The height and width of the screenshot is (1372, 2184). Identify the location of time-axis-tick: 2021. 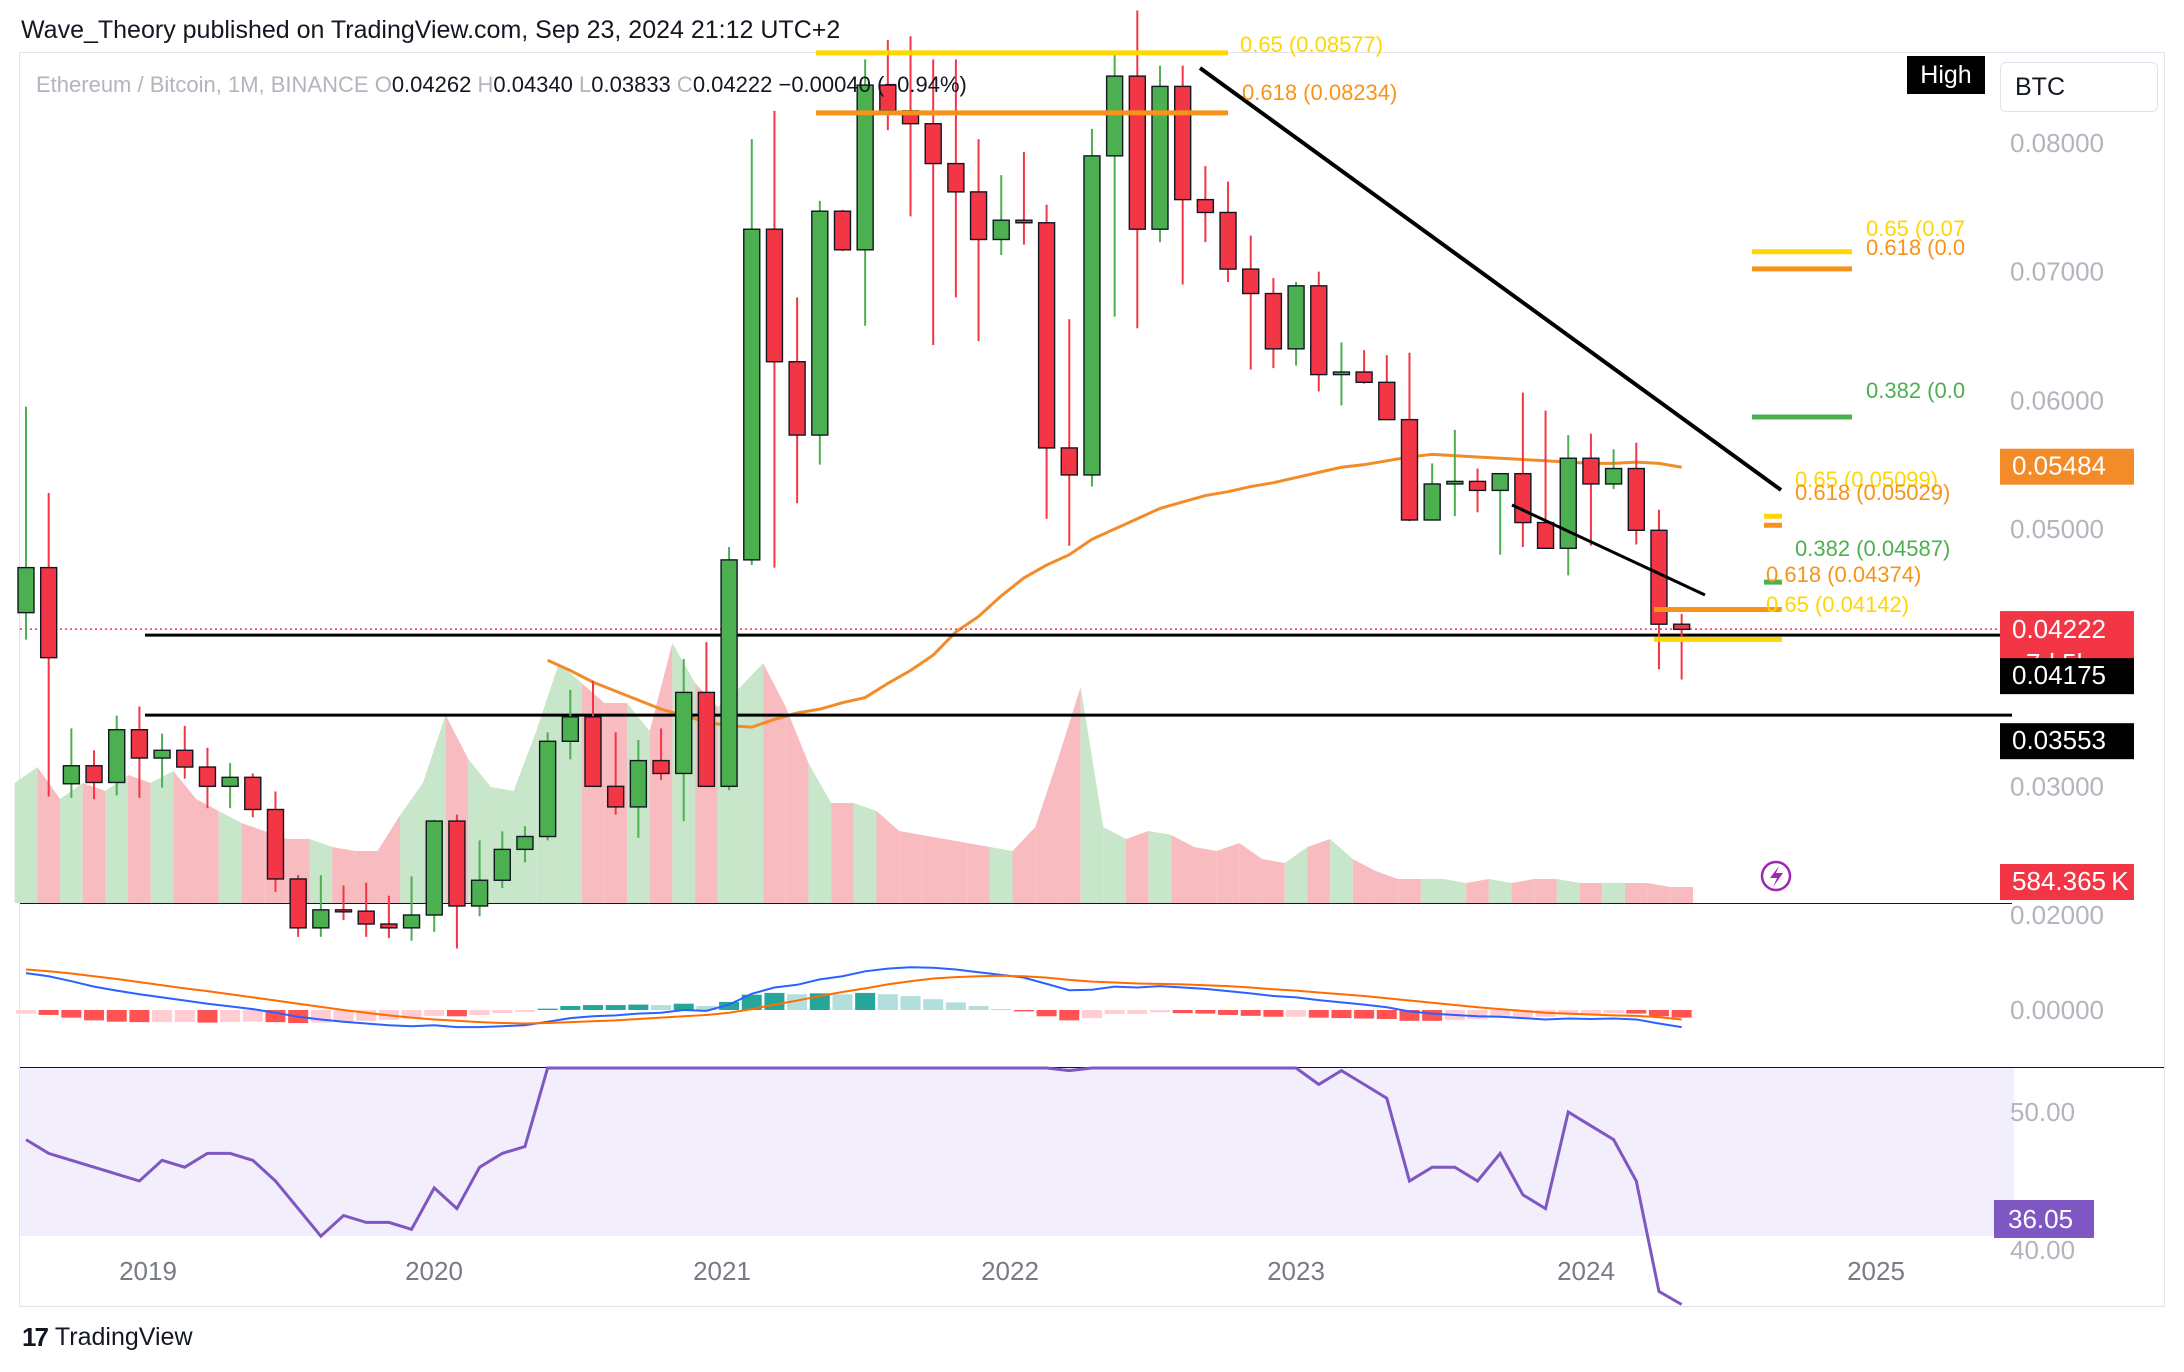
(722, 1271).